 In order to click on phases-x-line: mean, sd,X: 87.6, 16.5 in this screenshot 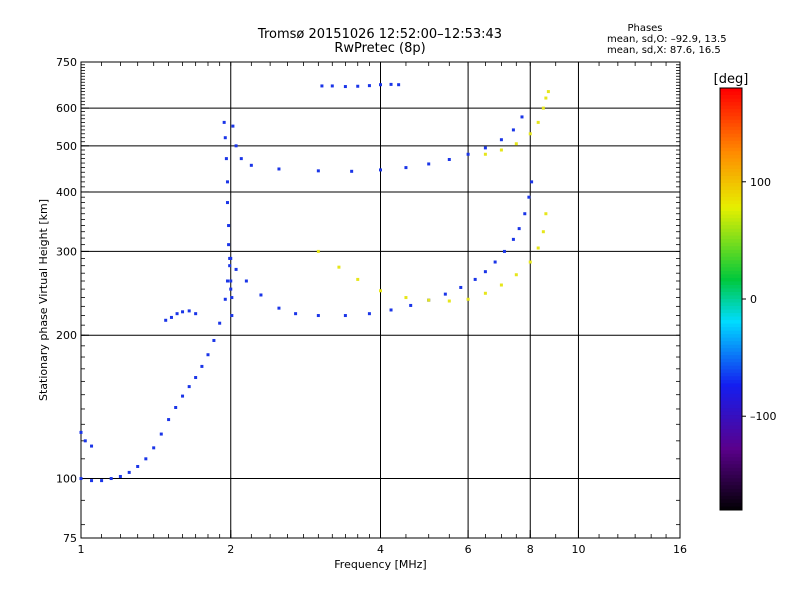, I will do `click(664, 50)`.